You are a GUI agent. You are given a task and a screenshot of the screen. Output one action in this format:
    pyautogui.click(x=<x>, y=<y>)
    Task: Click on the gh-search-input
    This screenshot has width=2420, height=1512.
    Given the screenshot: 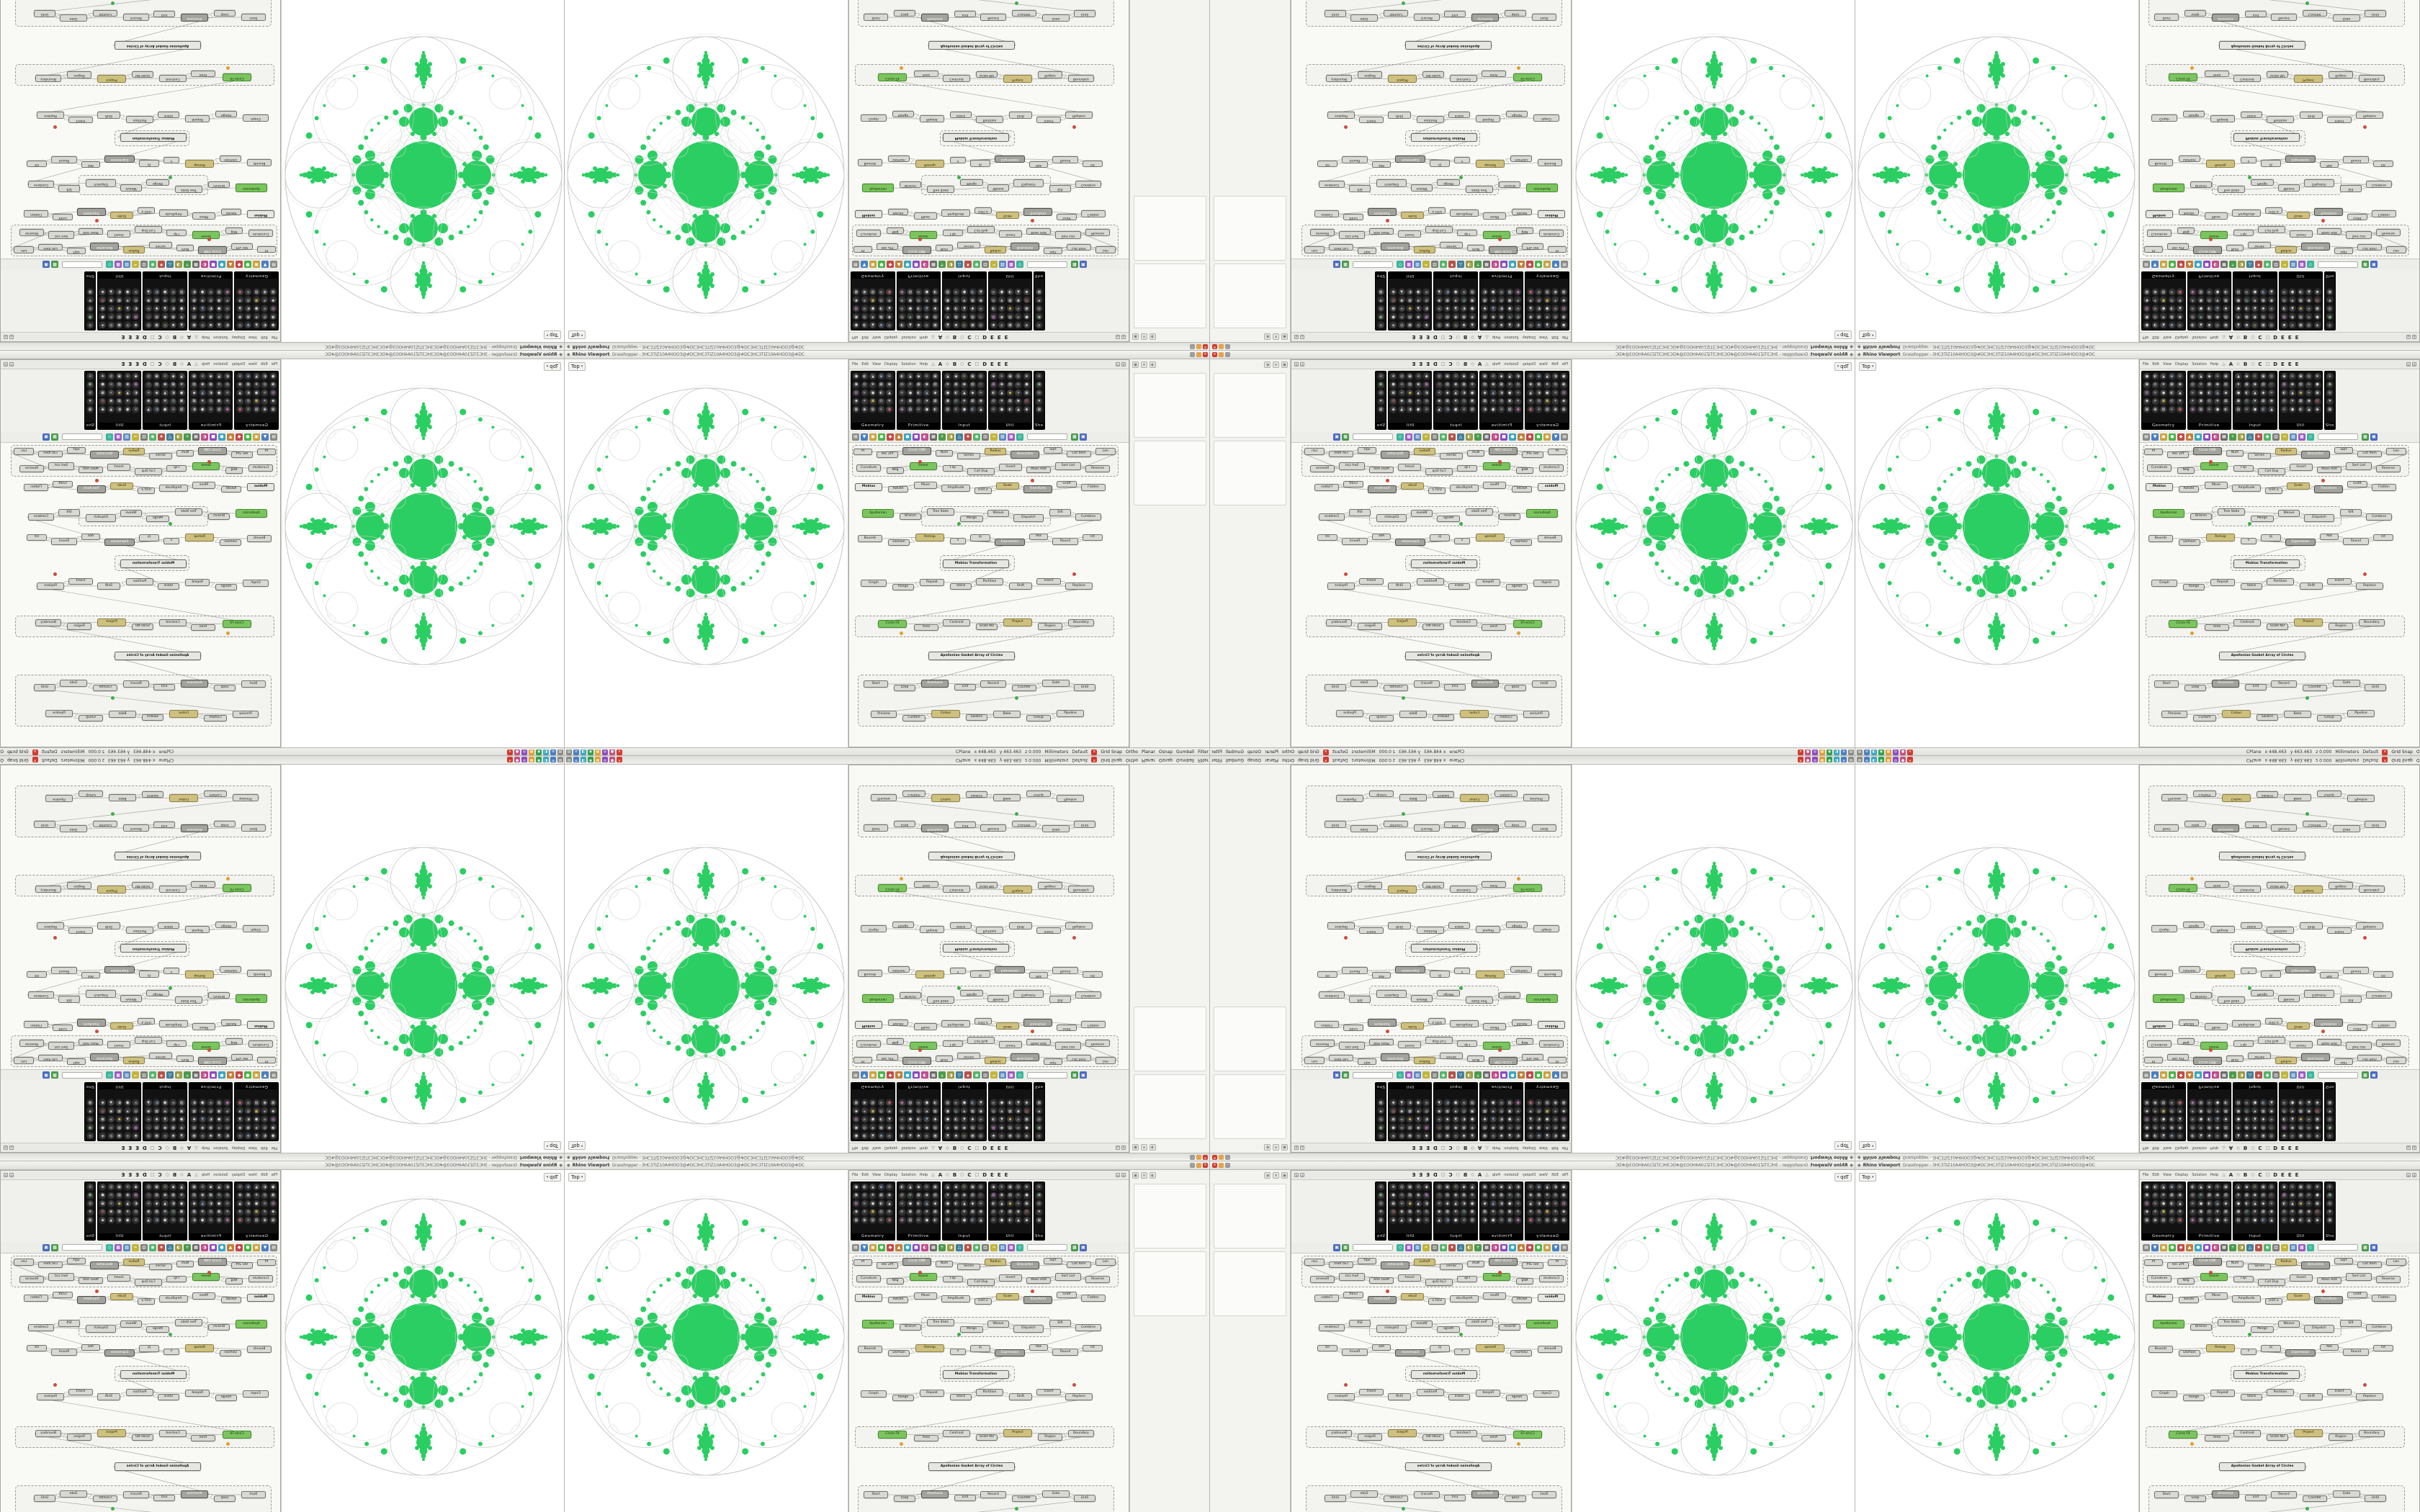 What is the action you would take?
    pyautogui.click(x=1373, y=1075)
    